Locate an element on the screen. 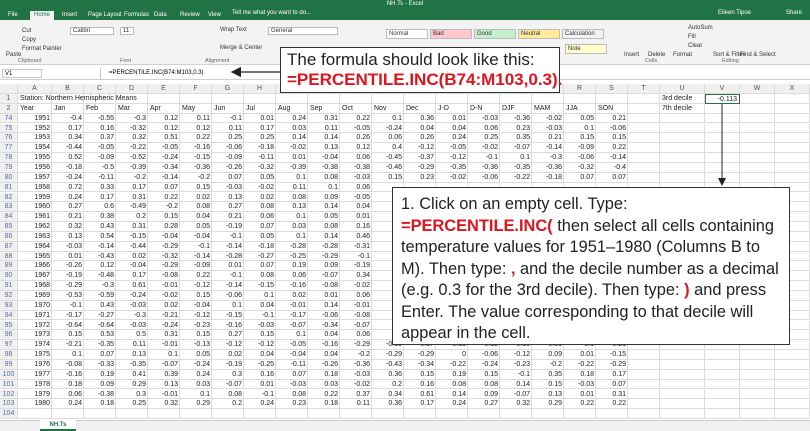 The height and width of the screenshot is (431, 810). ribbon-button: Format is located at coordinates (683, 55).